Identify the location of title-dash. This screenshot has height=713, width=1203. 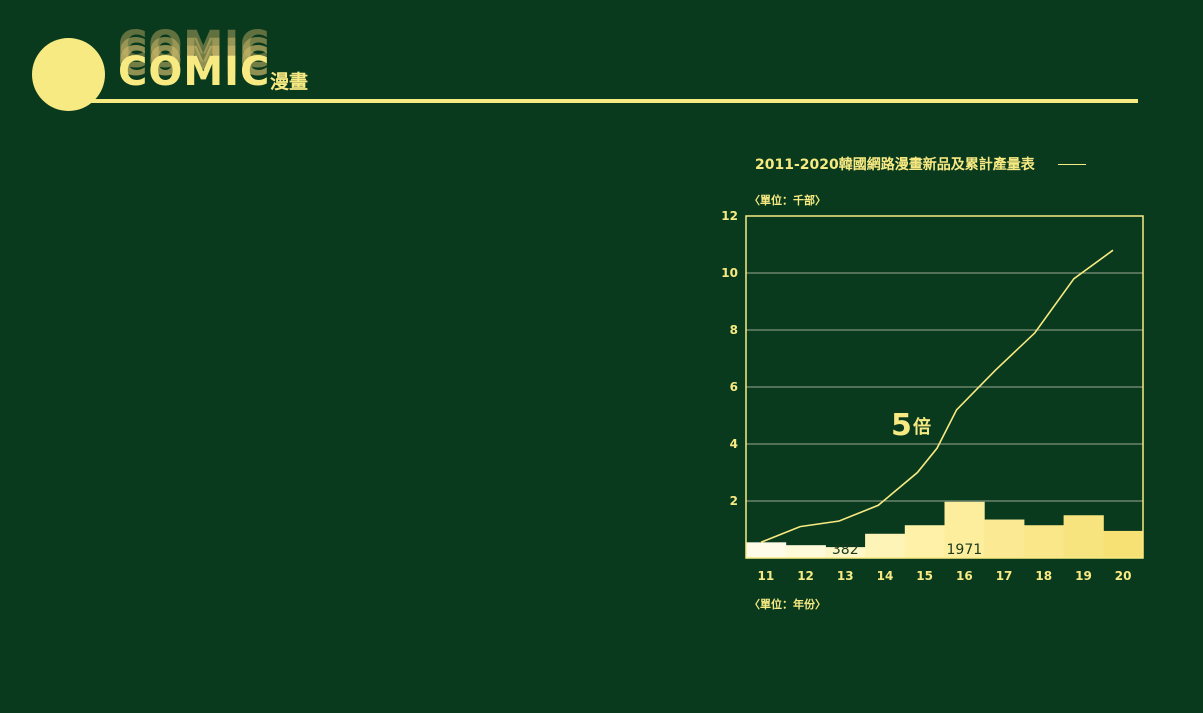
(1072, 164).